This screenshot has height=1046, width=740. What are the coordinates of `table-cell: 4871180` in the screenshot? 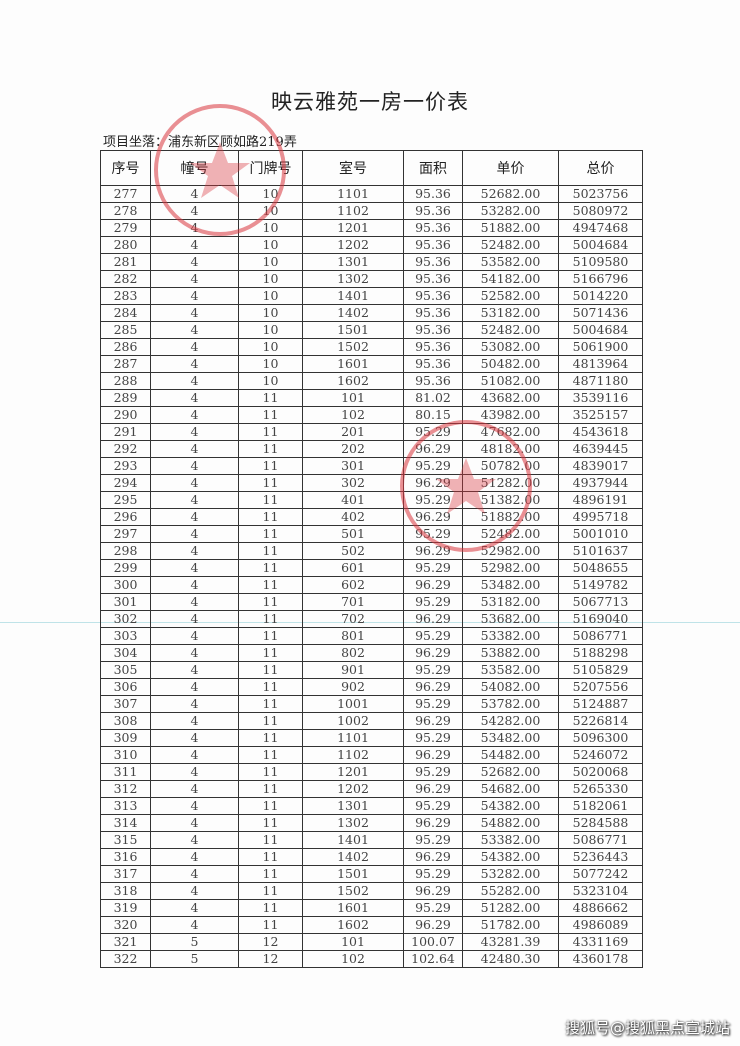 It's located at (600, 381).